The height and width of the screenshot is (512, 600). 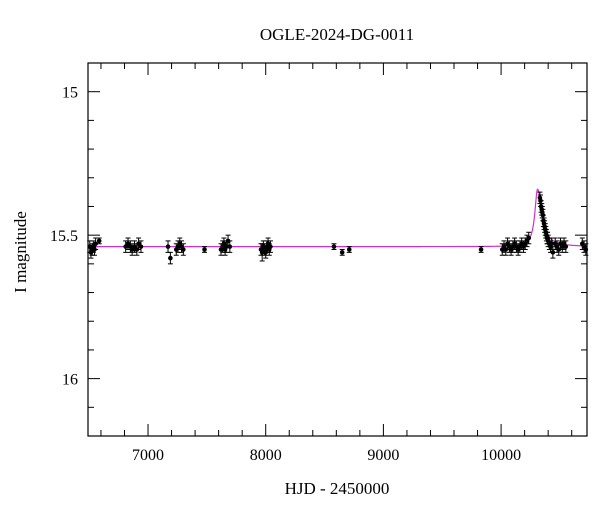 I want to click on x-tick-label: 7000, so click(x=148, y=455).